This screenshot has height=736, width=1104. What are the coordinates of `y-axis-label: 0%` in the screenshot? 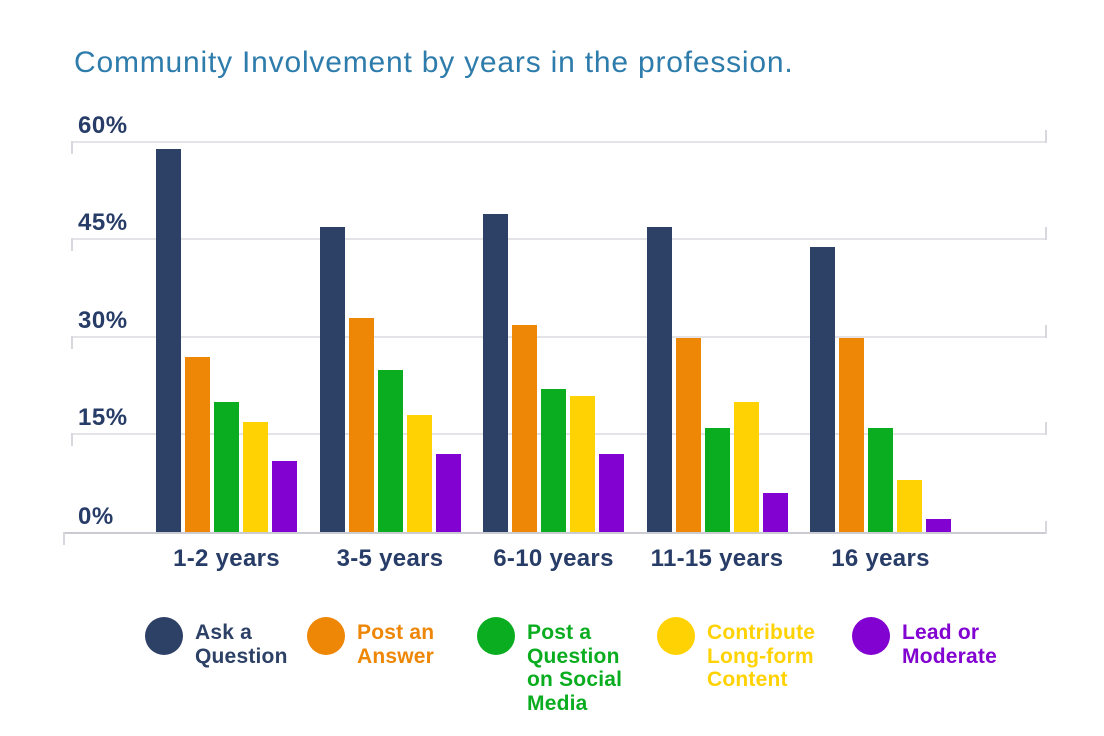 It's located at (96, 516).